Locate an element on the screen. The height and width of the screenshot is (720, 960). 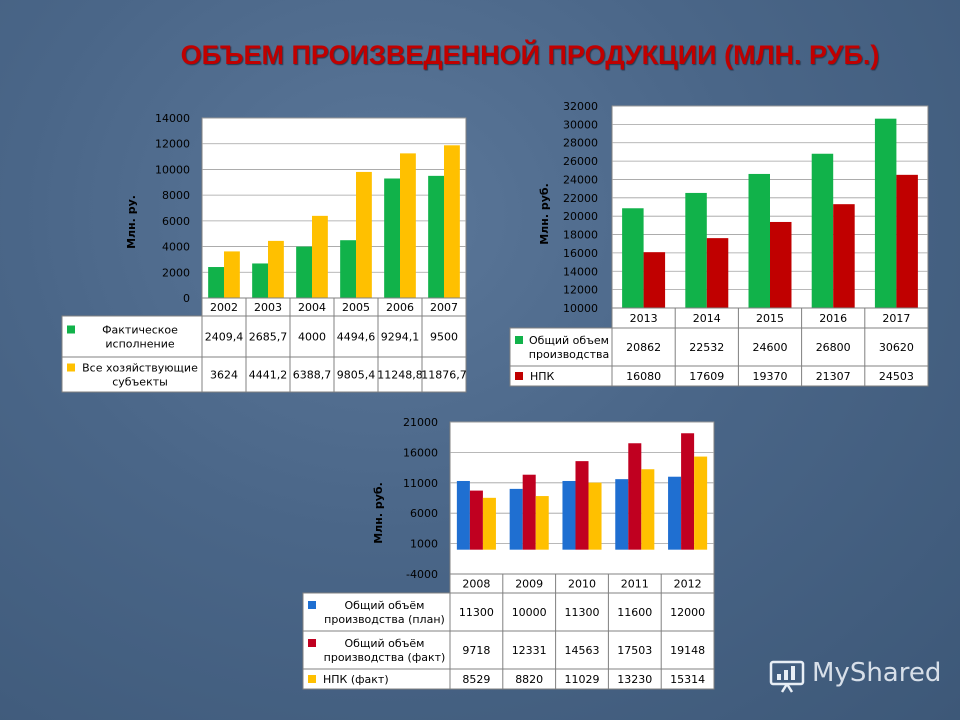
y-axis-label: Млн. ру. is located at coordinates (131, 222).